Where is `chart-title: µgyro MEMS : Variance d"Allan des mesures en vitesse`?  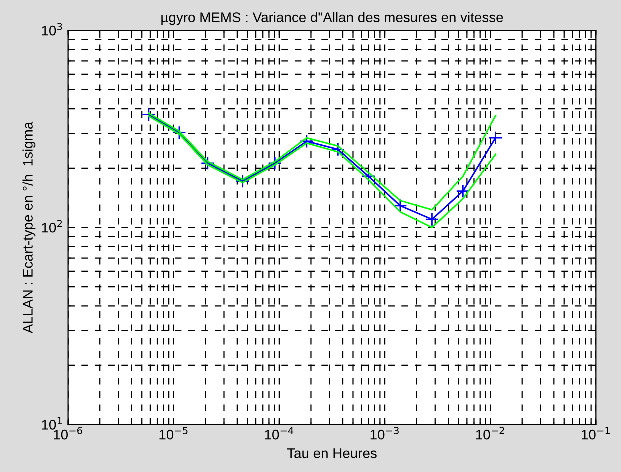 chart-title: µgyro MEMS : Variance d"Allan des mesures en vitesse is located at coordinates (333, 19).